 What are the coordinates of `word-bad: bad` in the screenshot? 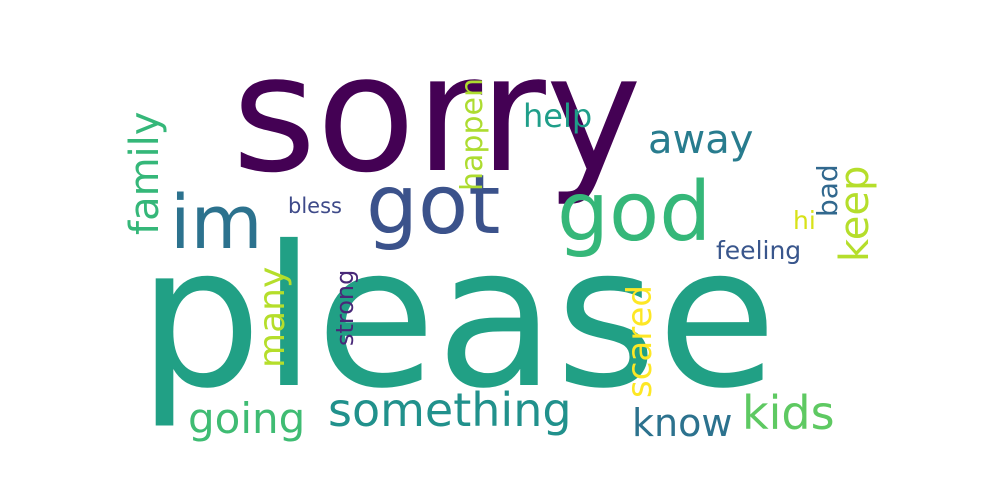 It's located at (827, 190).